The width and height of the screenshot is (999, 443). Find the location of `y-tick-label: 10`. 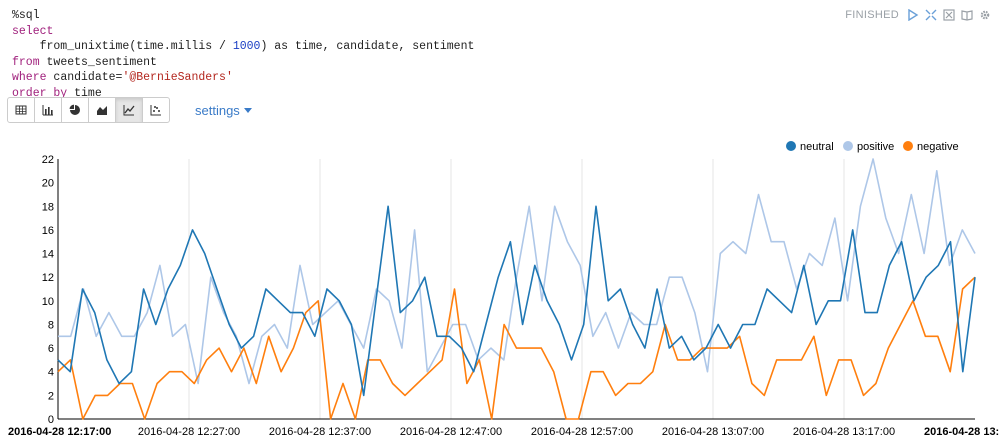

y-tick-label: 10 is located at coordinates (48, 302).